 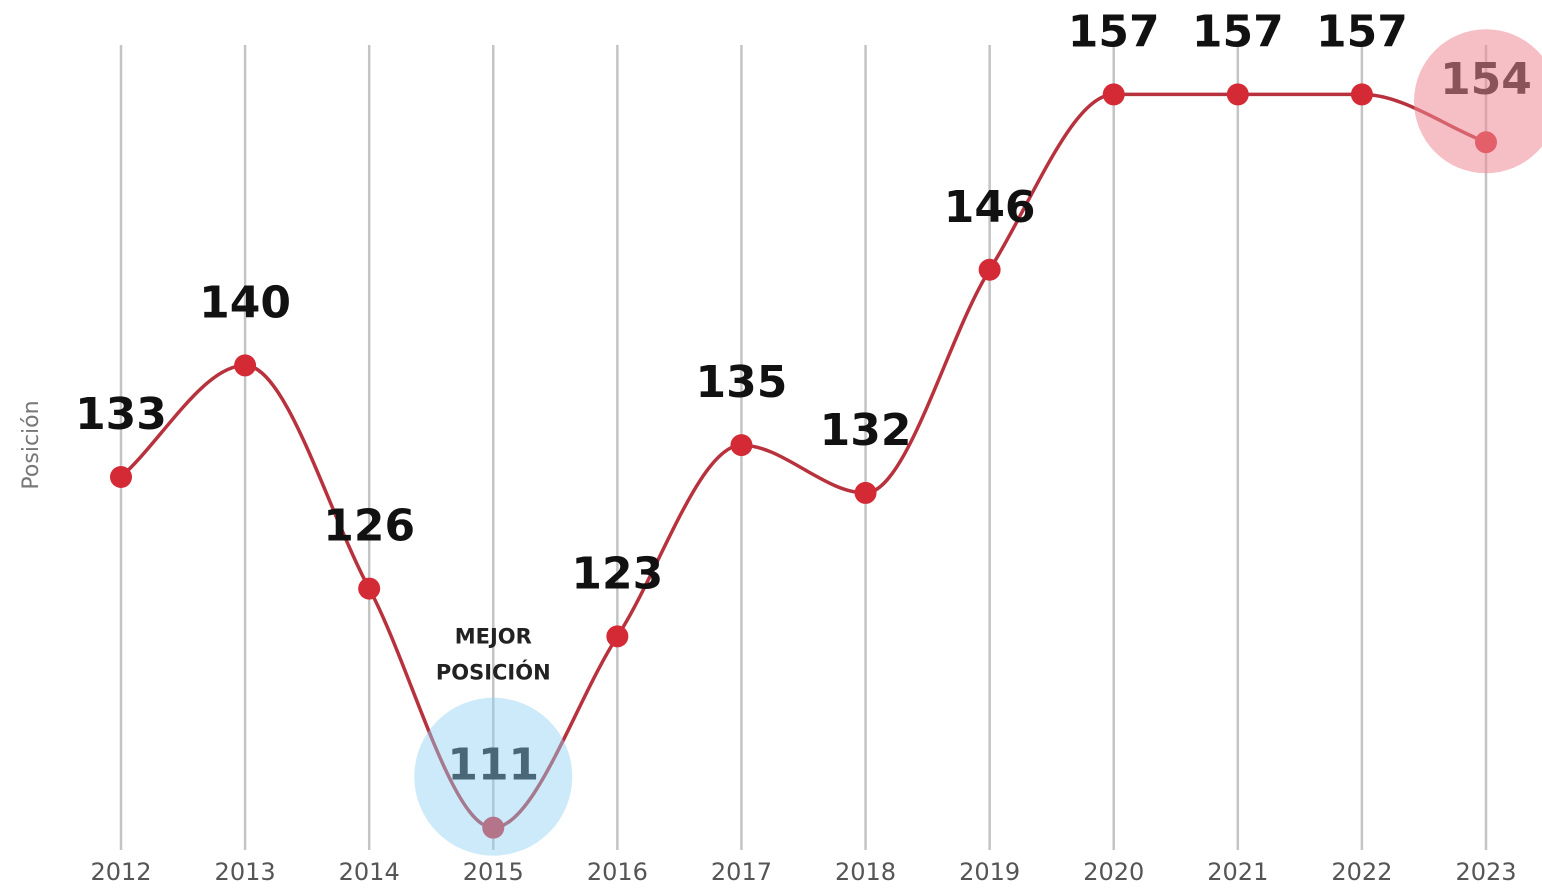 What do you see at coordinates (369, 526) in the screenshot?
I see `data-label: 126` at bounding box center [369, 526].